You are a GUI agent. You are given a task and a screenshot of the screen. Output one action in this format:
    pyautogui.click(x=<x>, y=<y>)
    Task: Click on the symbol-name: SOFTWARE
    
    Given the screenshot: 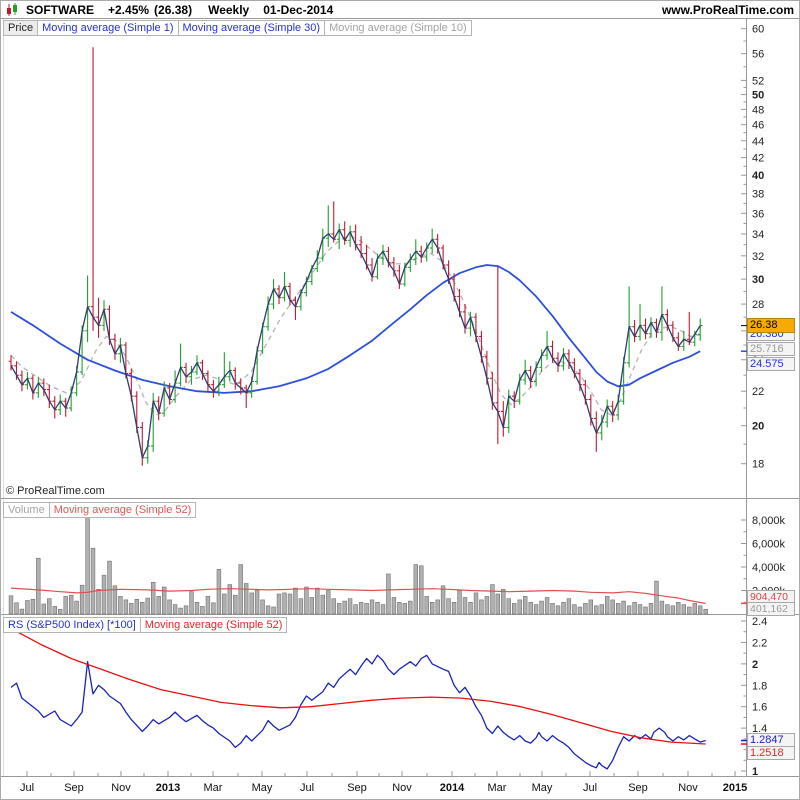 What is the action you would take?
    pyautogui.click(x=60, y=9)
    